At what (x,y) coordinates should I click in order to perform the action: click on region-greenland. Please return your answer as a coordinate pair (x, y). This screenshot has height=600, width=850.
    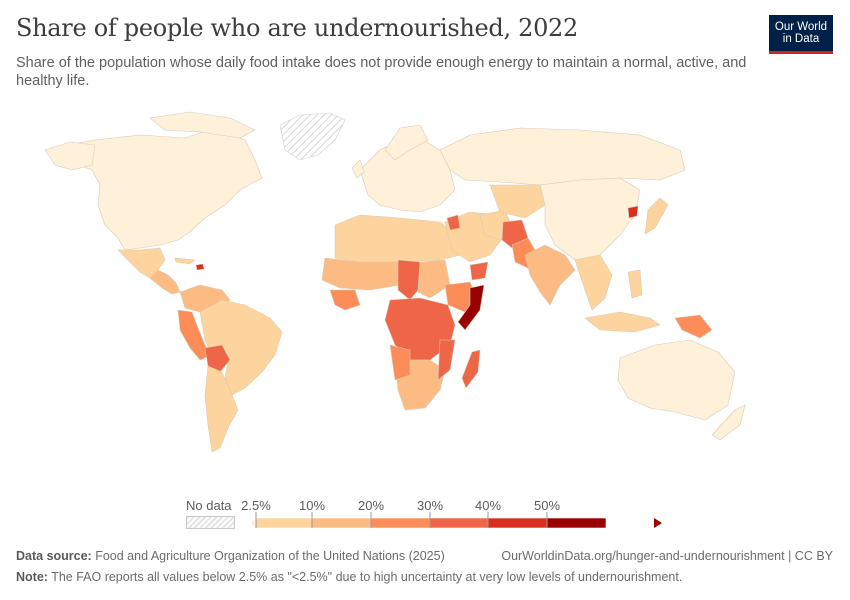
    Looking at the image, I should click on (312, 136).